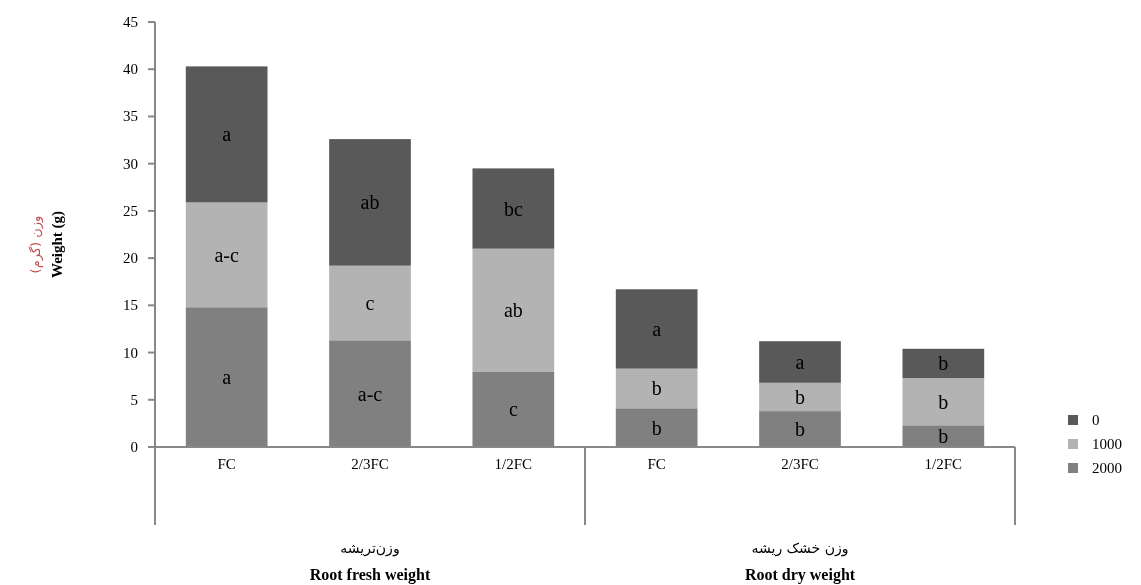 Image resolution: width=1141 pixels, height=585 pixels. I want to click on y-tick-label: 15, so click(130, 305).